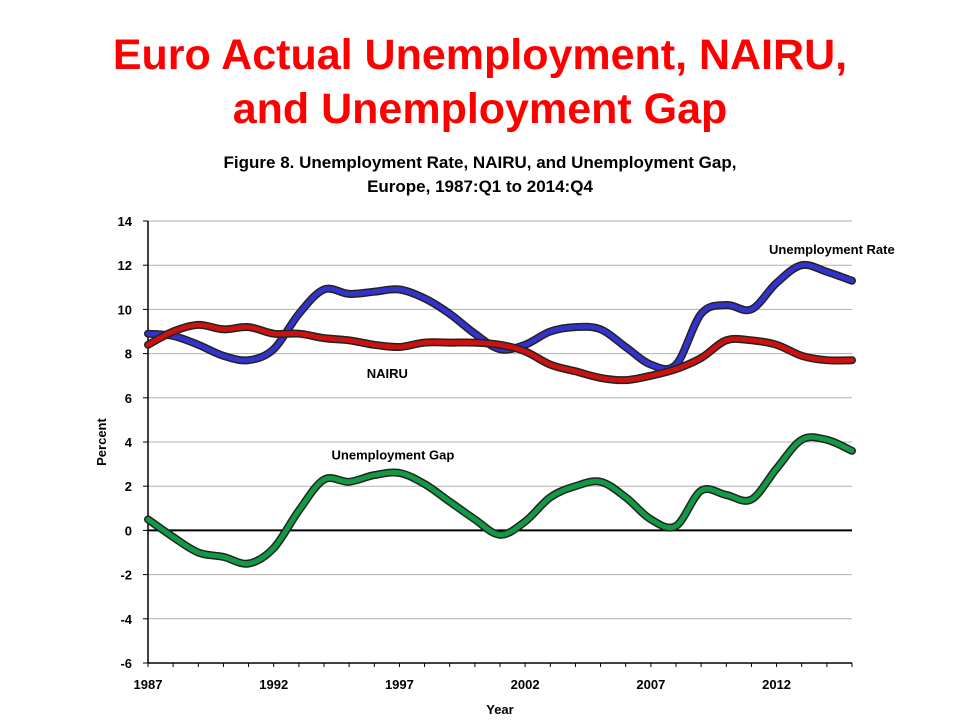 The image size is (960, 720). What do you see at coordinates (273, 684) in the screenshot?
I see `x-tick-label: 1992` at bounding box center [273, 684].